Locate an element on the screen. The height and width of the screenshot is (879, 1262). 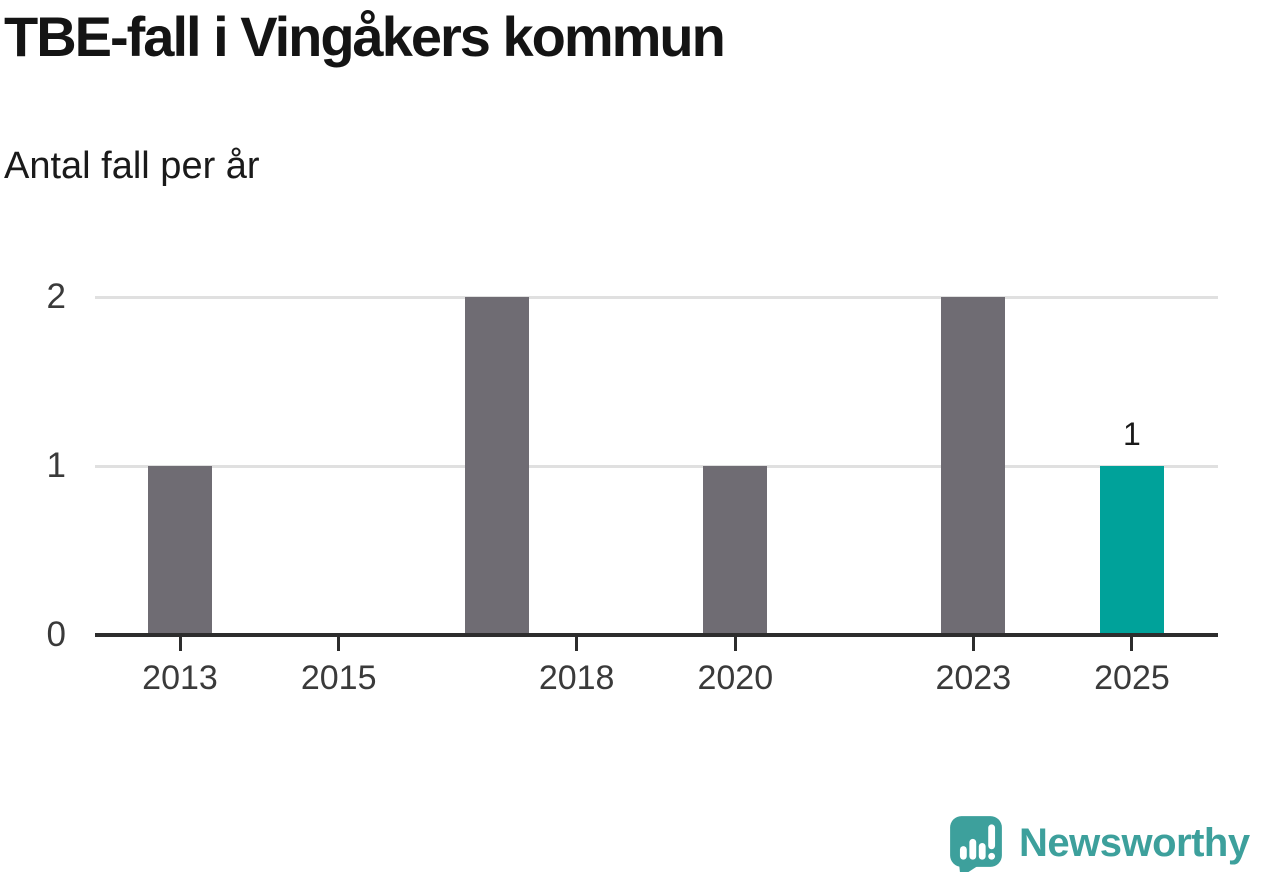
x-axis-tick-label: 2015 is located at coordinates (338, 678).